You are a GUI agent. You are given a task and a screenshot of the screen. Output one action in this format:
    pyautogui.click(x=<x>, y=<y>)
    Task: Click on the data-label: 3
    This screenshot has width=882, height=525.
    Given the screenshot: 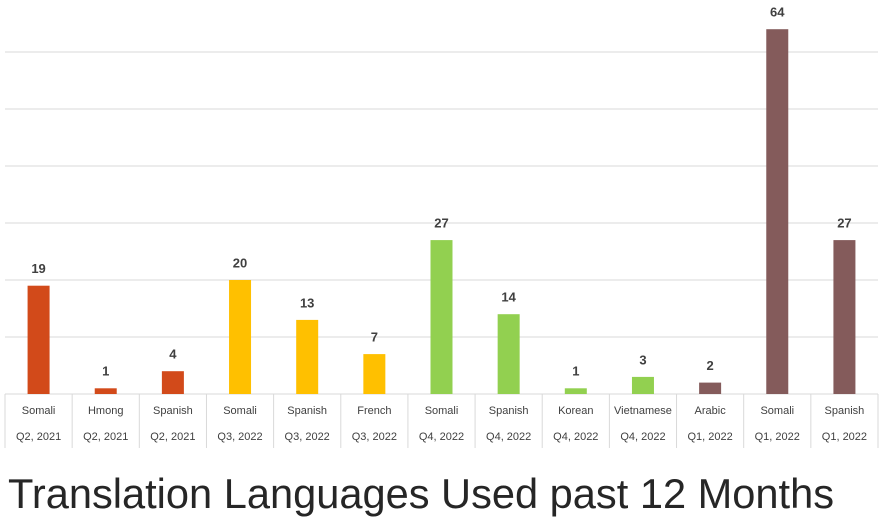 What is the action you would take?
    pyautogui.click(x=642, y=359)
    